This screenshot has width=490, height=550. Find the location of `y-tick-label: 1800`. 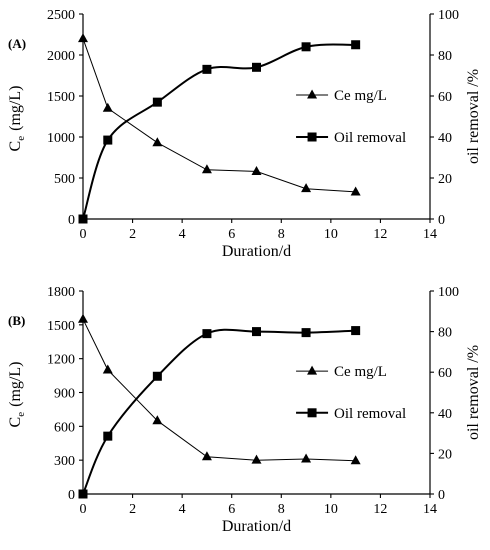

y-tick-label: 1800 is located at coordinates (61, 292).